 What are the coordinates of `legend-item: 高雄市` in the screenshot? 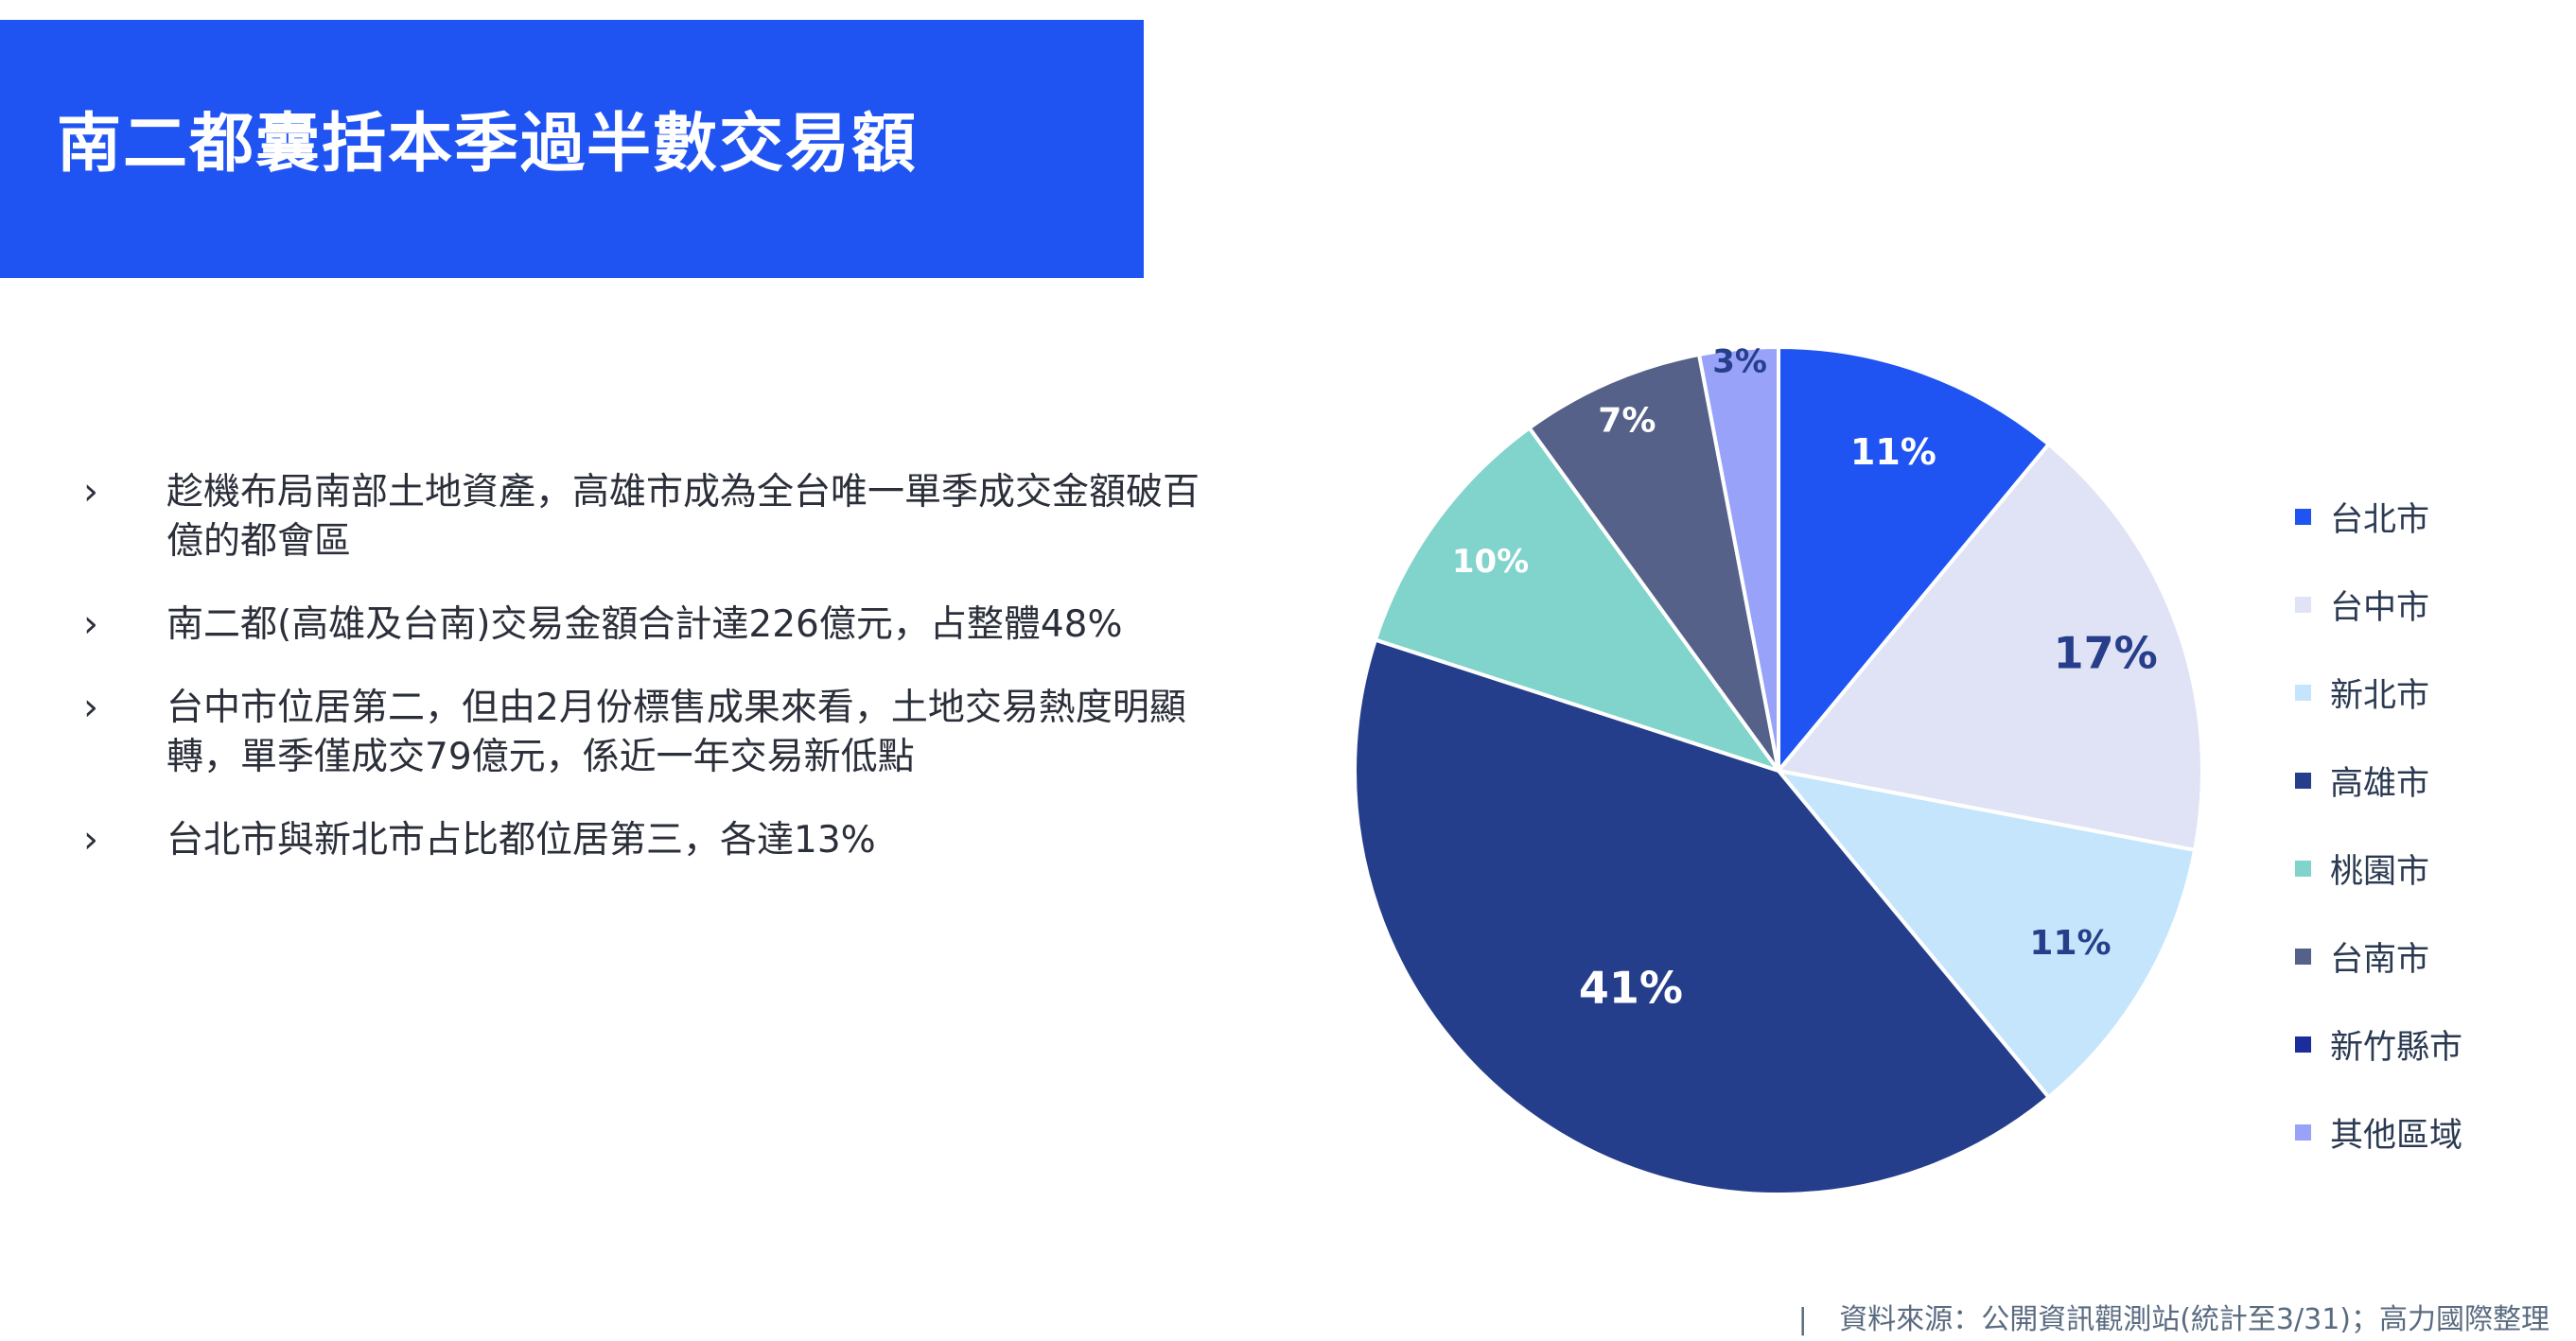 It's located at (2378, 781).